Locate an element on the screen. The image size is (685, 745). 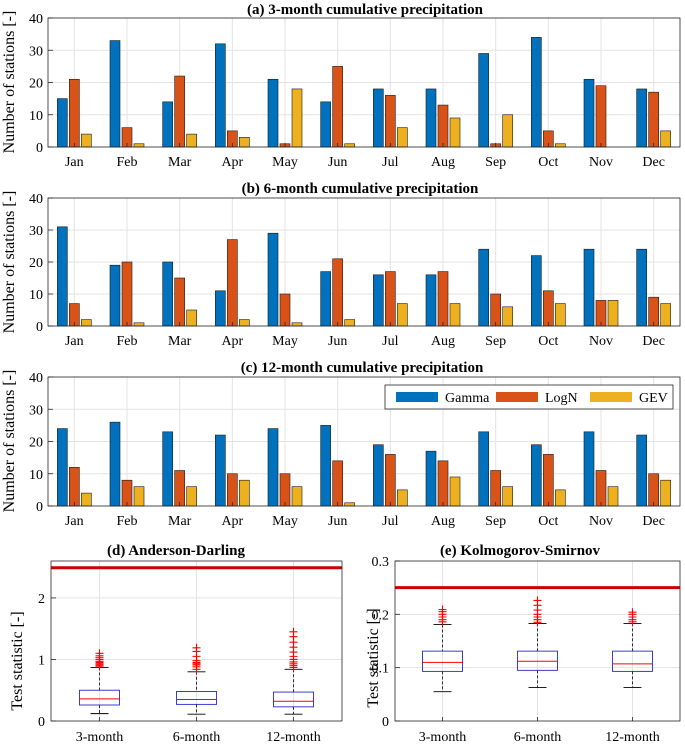
legend-label-gev: GEV is located at coordinates (653, 398).